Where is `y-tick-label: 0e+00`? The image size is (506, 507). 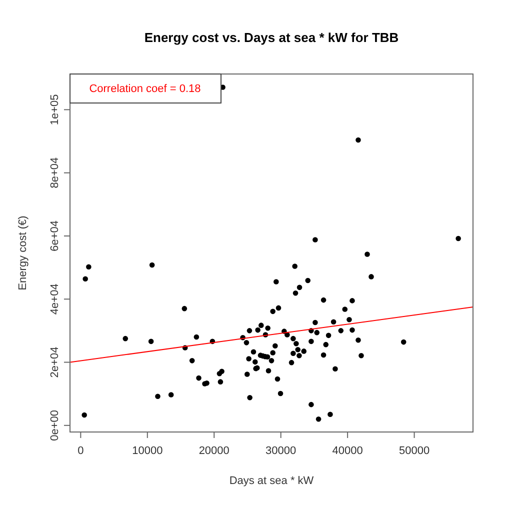
y-tick-label: 0e+00 is located at coordinates (55, 425).